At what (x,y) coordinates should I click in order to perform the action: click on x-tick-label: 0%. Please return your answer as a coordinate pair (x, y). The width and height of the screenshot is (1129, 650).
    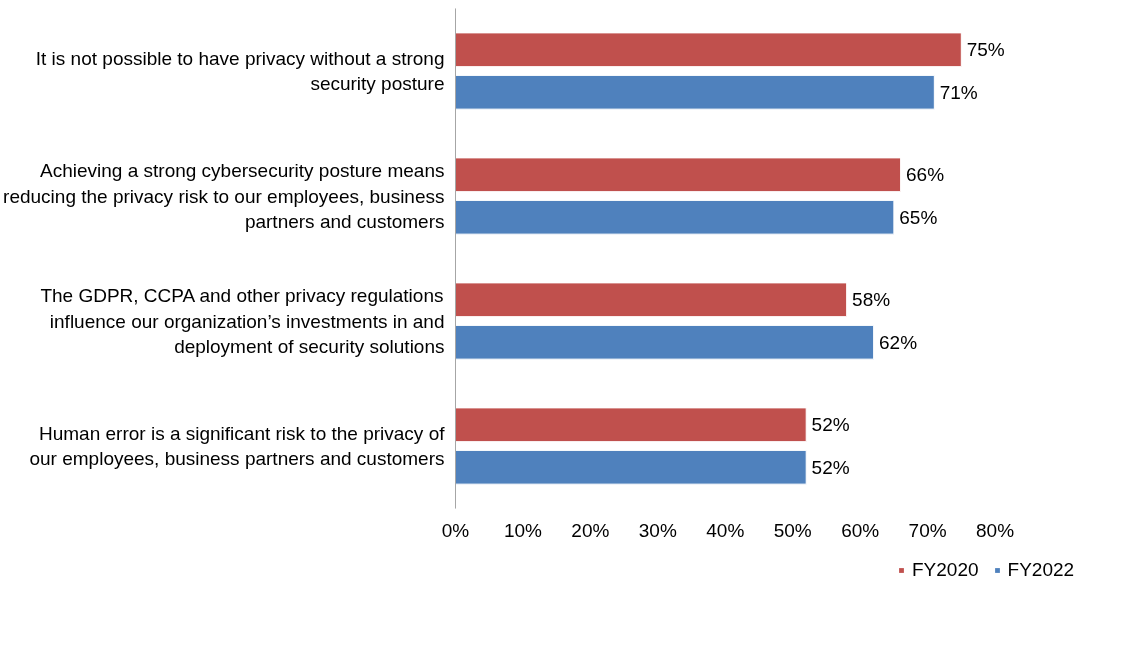
    Looking at the image, I should click on (455, 530).